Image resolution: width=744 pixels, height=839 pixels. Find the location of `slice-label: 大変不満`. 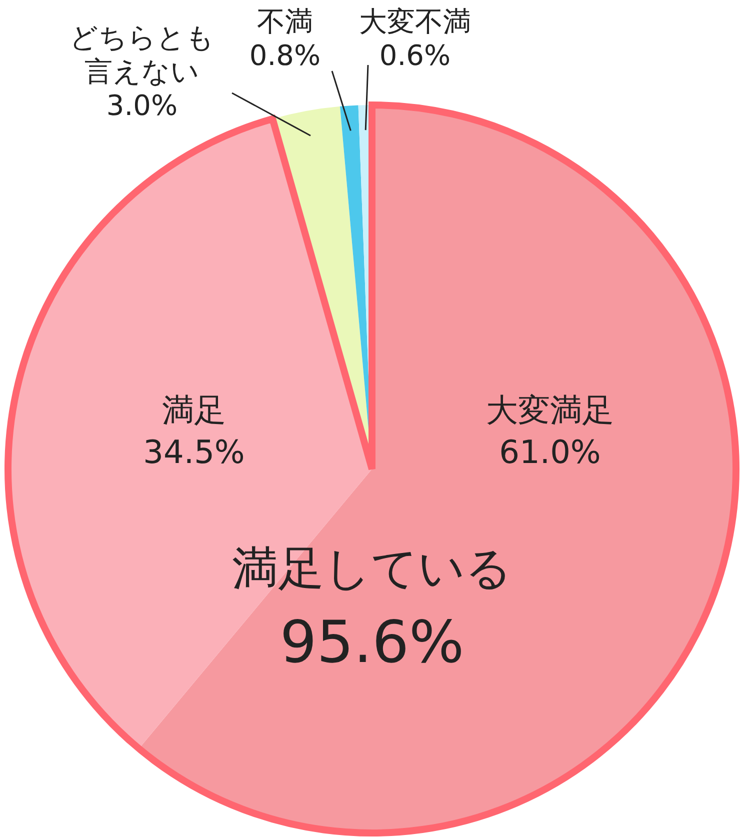

slice-label: 大変不満 is located at coordinates (415, 21).